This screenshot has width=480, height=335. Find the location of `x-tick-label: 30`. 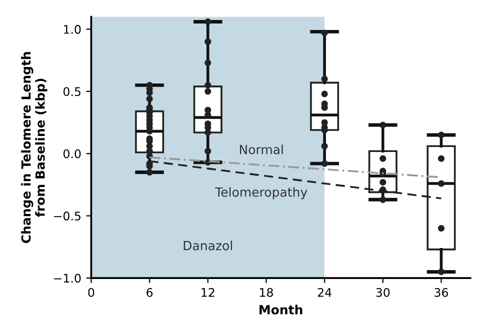

x-tick-label: 30 is located at coordinates (383, 292).